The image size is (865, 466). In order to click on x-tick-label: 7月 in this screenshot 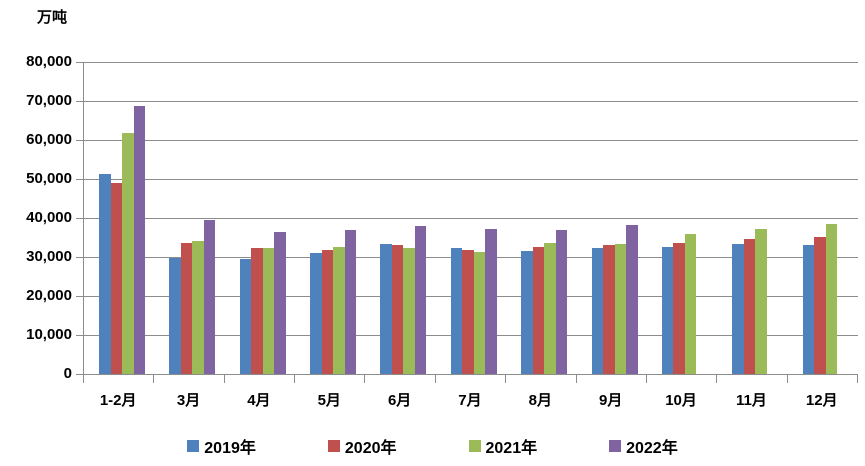, I will do `click(470, 400)`.